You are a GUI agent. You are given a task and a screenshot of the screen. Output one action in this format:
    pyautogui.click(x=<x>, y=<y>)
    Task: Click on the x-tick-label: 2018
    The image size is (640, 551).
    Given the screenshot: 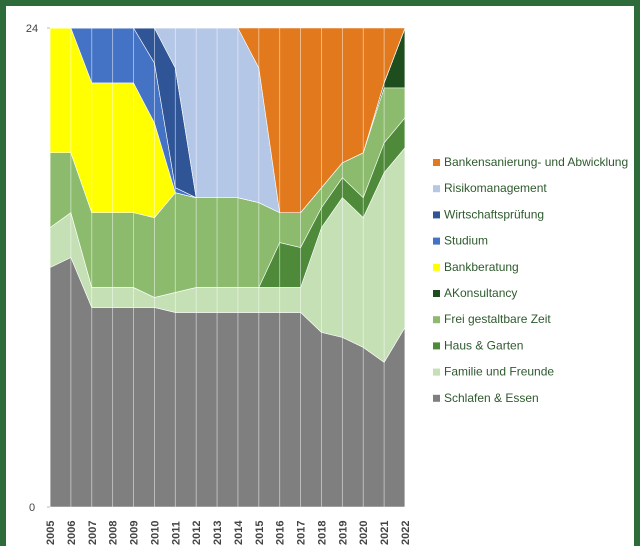 What is the action you would take?
    pyautogui.click(x=322, y=533)
    